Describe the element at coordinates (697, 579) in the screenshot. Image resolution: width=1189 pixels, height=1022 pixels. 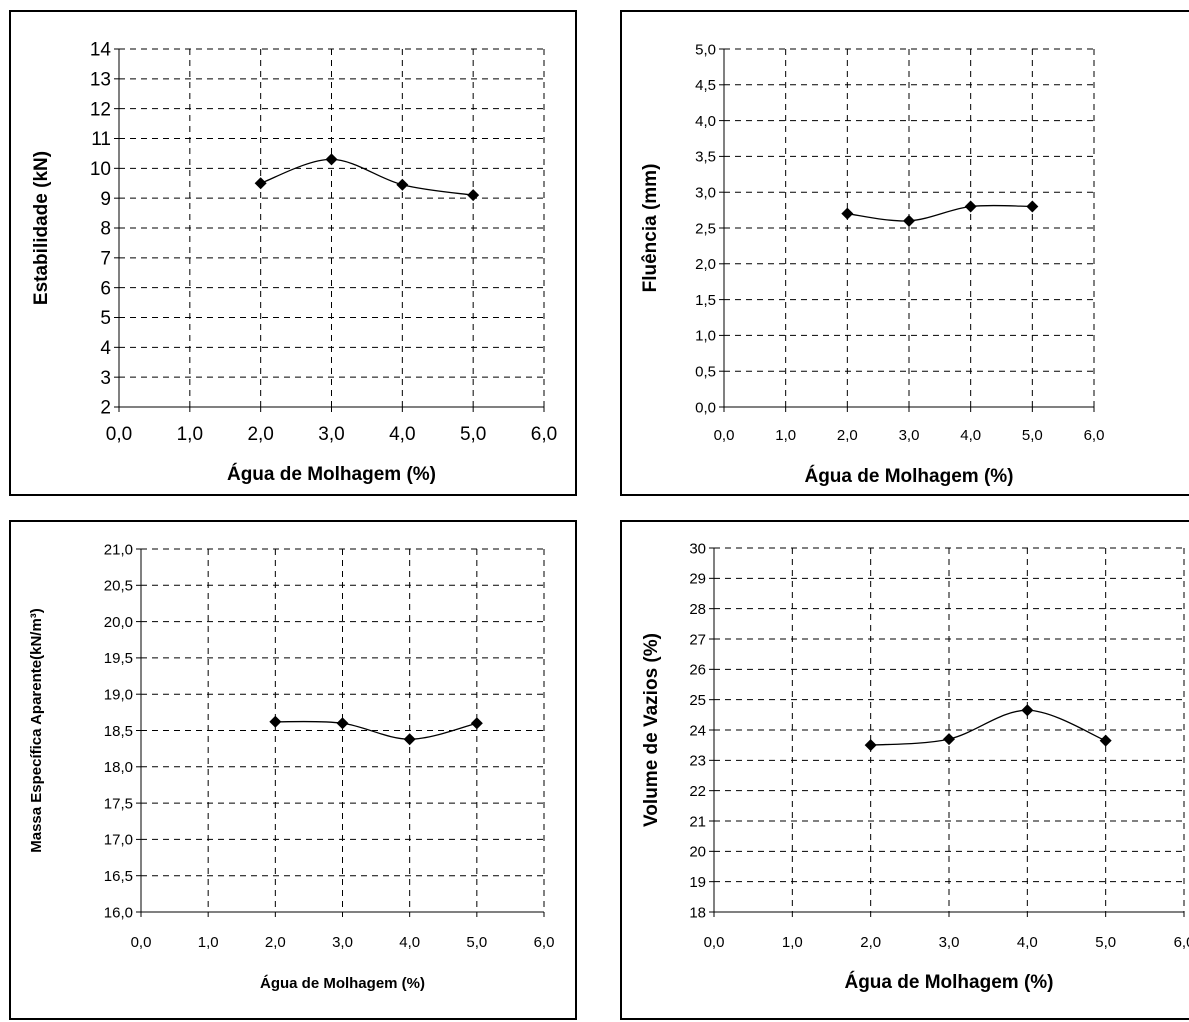
I see `y-tick-label: 29` at that location.